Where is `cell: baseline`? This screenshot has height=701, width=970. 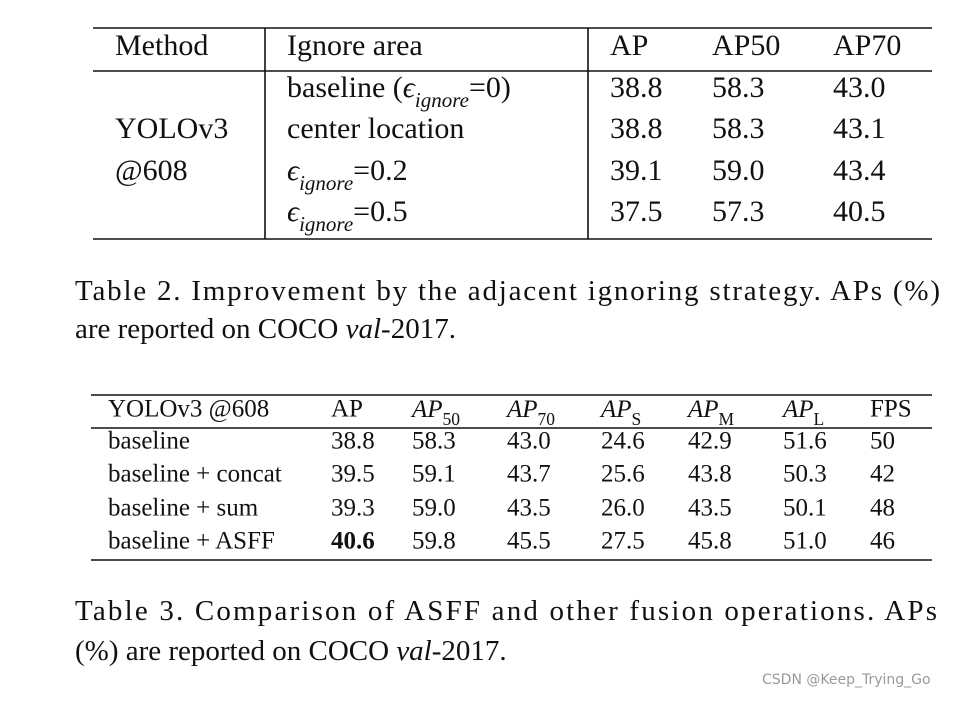 cell: baseline is located at coordinates (149, 441).